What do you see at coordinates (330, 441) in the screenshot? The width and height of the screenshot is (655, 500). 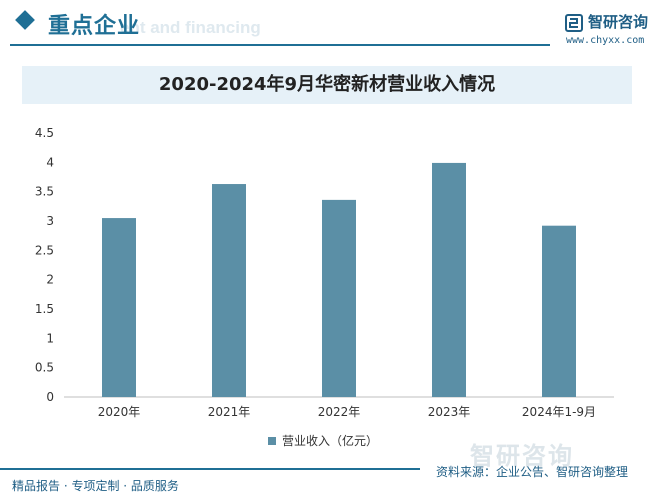 I see `legend-label: 营业收入（亿元）` at bounding box center [330, 441].